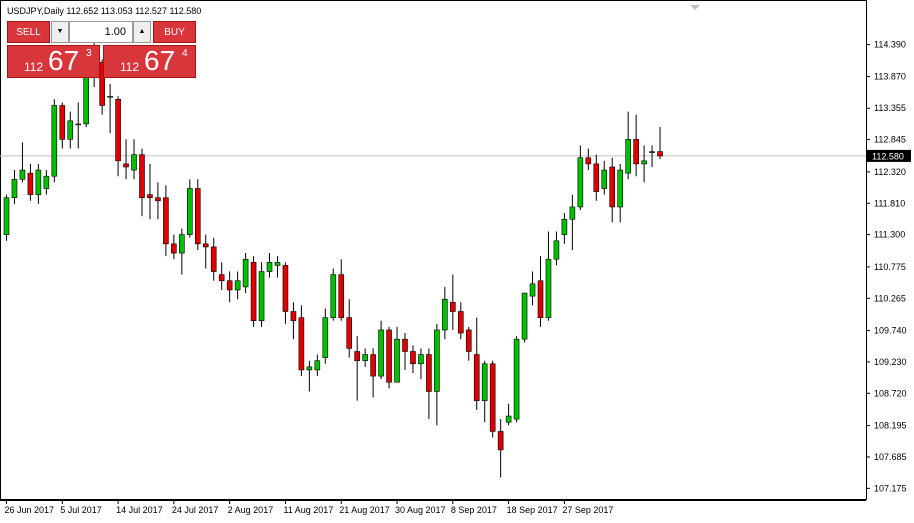  I want to click on time-tick-label: 14 Jul 2017, so click(139, 510).